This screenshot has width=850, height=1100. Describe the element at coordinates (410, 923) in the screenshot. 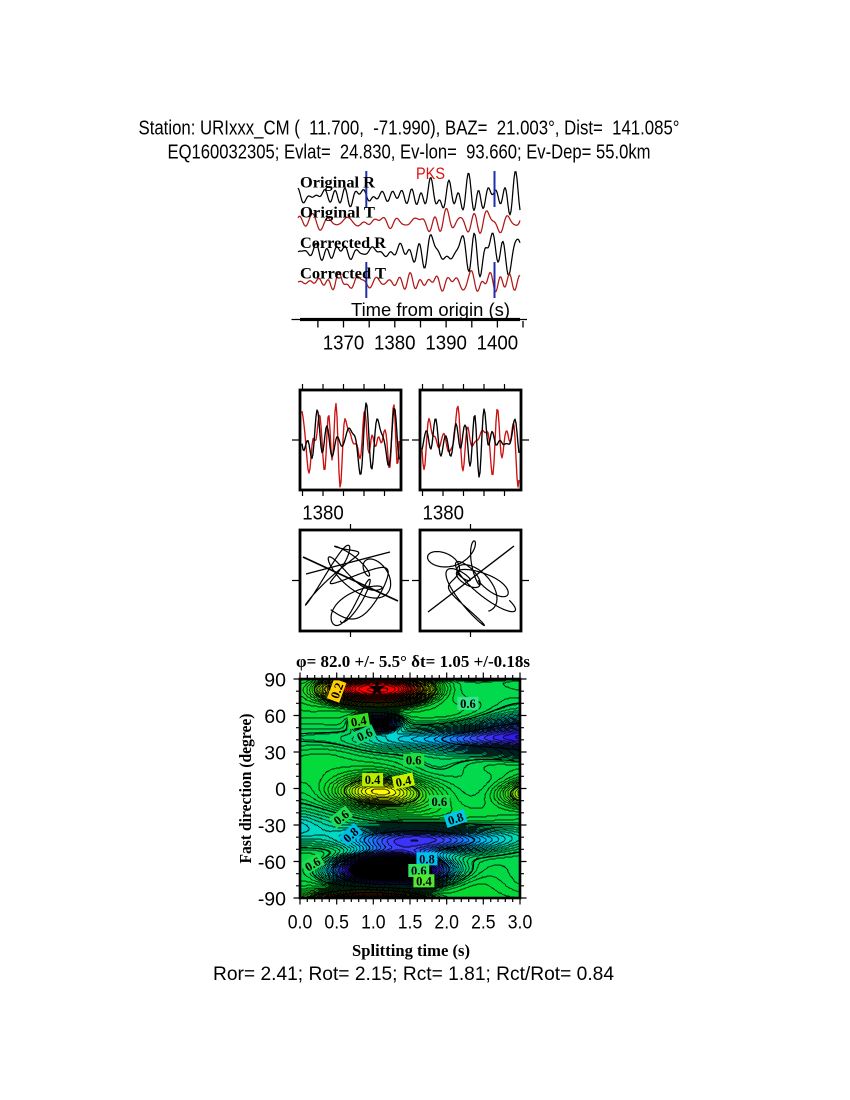

I see `svg-text: 1.5` at that location.